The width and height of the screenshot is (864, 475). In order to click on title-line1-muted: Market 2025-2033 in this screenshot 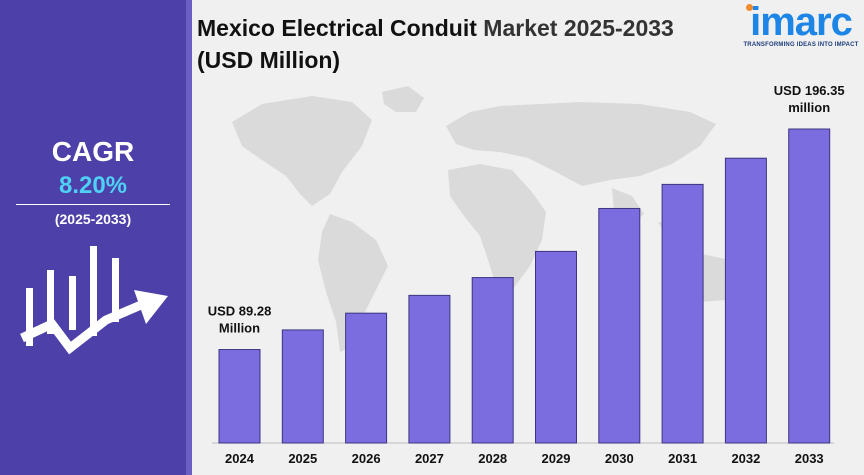, I will do `click(575, 28)`.